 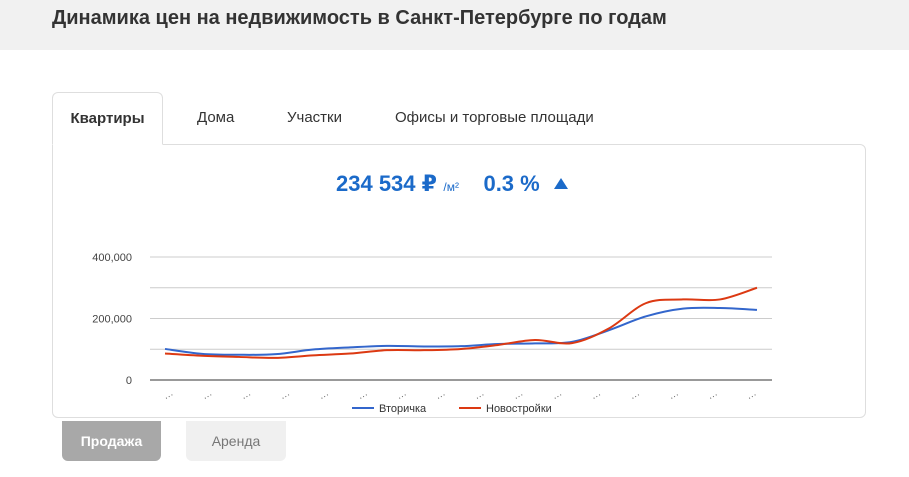 What do you see at coordinates (111, 441) in the screenshot?
I see `sale-button: Продажа` at bounding box center [111, 441].